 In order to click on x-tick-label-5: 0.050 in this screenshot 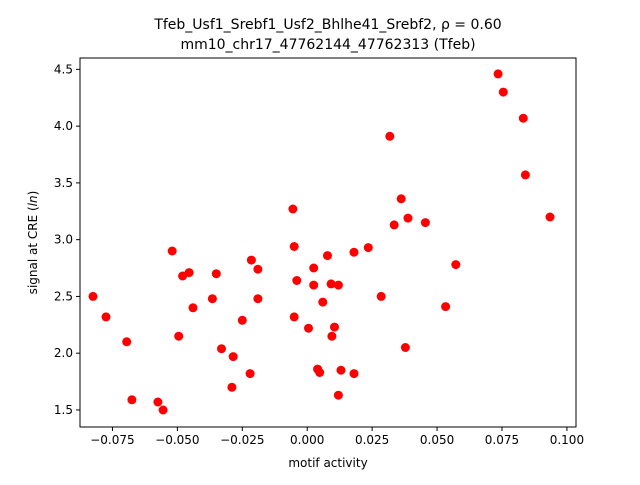, I will do `click(437, 440)`.